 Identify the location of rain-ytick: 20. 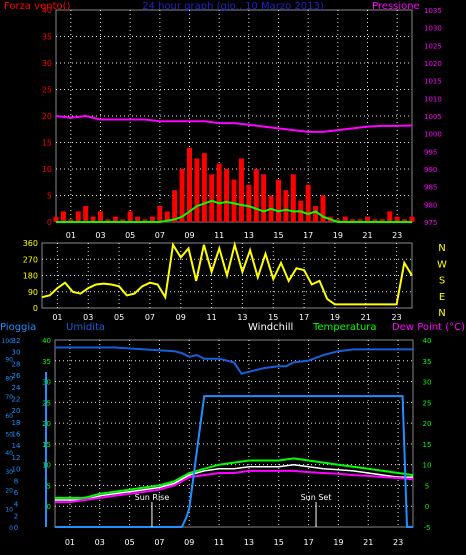
(16, 411).